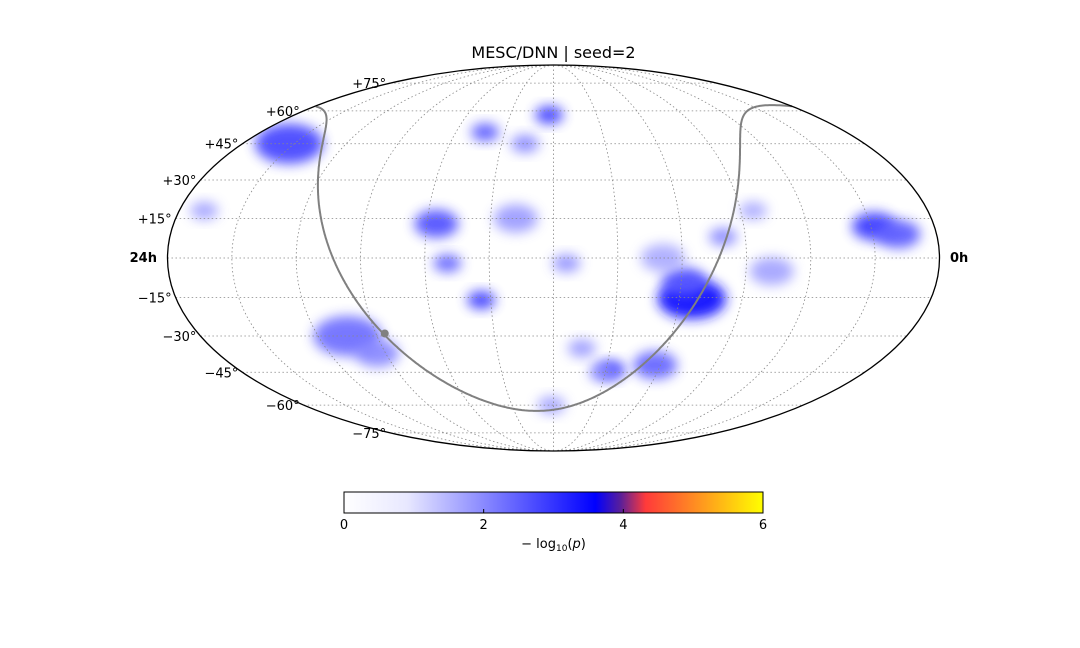 The image size is (1080, 648). I want to click on latitude-tick-label: +15°, so click(155, 219).